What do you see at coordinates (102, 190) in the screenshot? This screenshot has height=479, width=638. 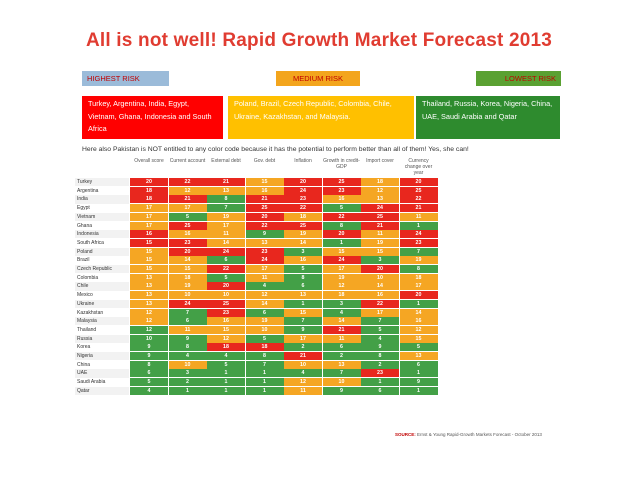 I see `country-label: Argentina` at bounding box center [102, 190].